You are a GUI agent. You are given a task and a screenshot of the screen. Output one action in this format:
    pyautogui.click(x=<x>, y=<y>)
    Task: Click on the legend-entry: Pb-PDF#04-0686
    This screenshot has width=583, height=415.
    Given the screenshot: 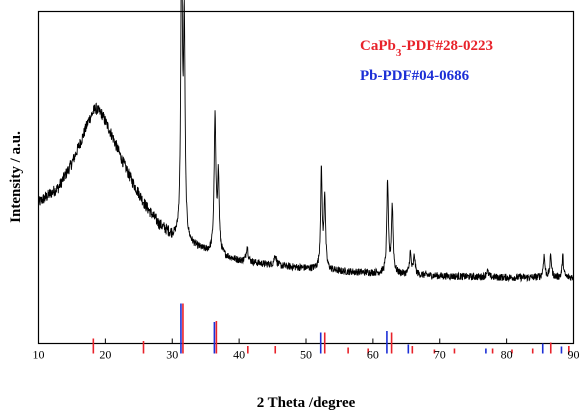 What is the action you would take?
    pyautogui.click(x=415, y=76)
    